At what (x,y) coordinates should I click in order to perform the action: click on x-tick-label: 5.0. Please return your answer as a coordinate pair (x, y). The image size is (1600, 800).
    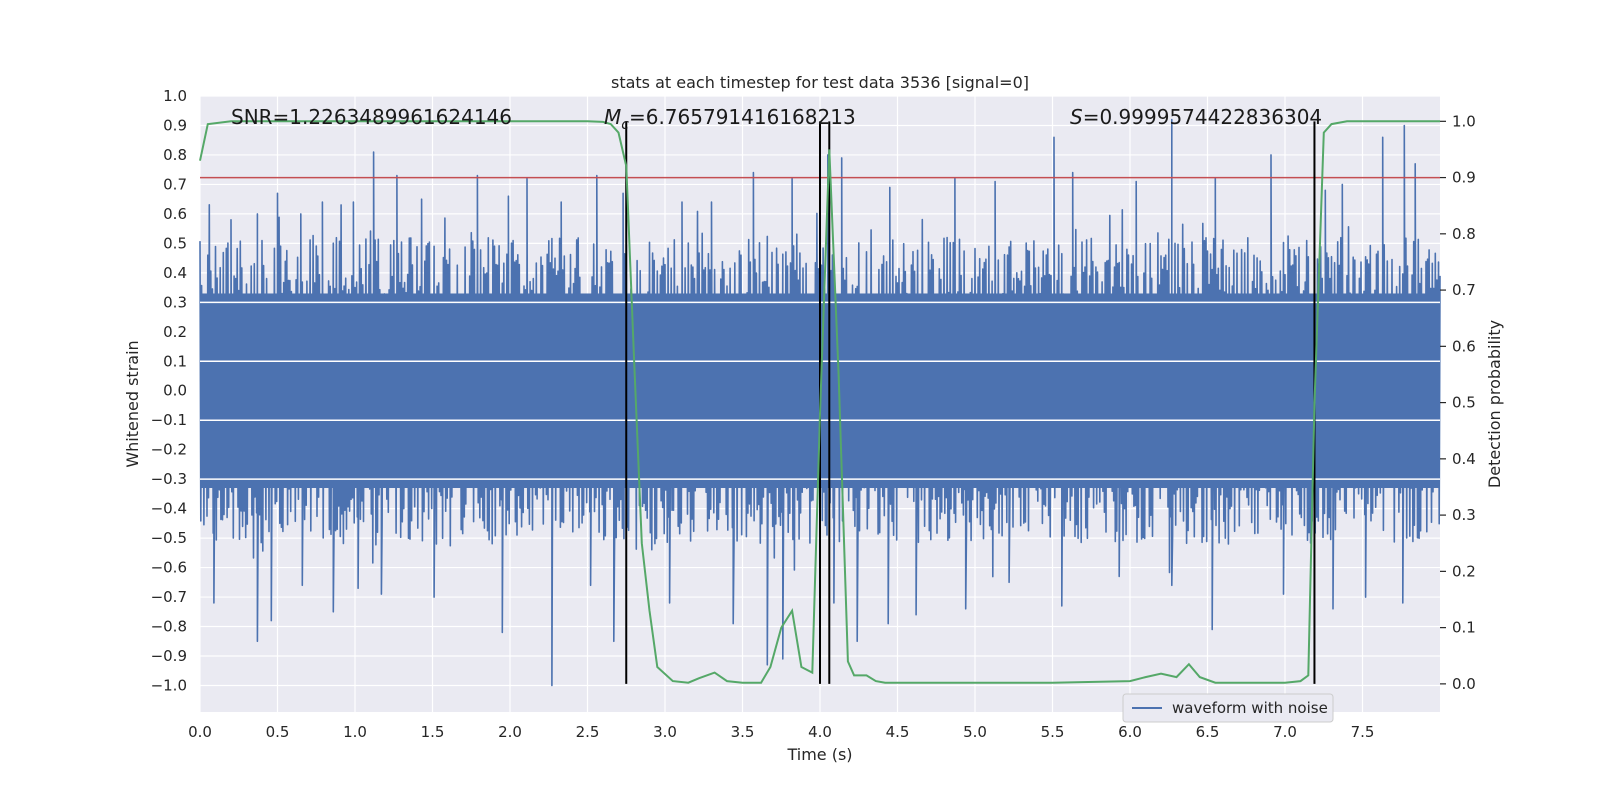
    Looking at the image, I should click on (975, 732).